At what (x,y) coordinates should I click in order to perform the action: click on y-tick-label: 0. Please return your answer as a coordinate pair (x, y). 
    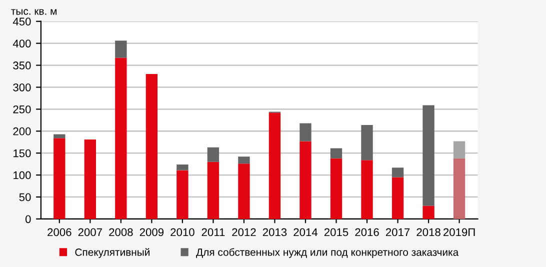
    Looking at the image, I should click on (28, 219).